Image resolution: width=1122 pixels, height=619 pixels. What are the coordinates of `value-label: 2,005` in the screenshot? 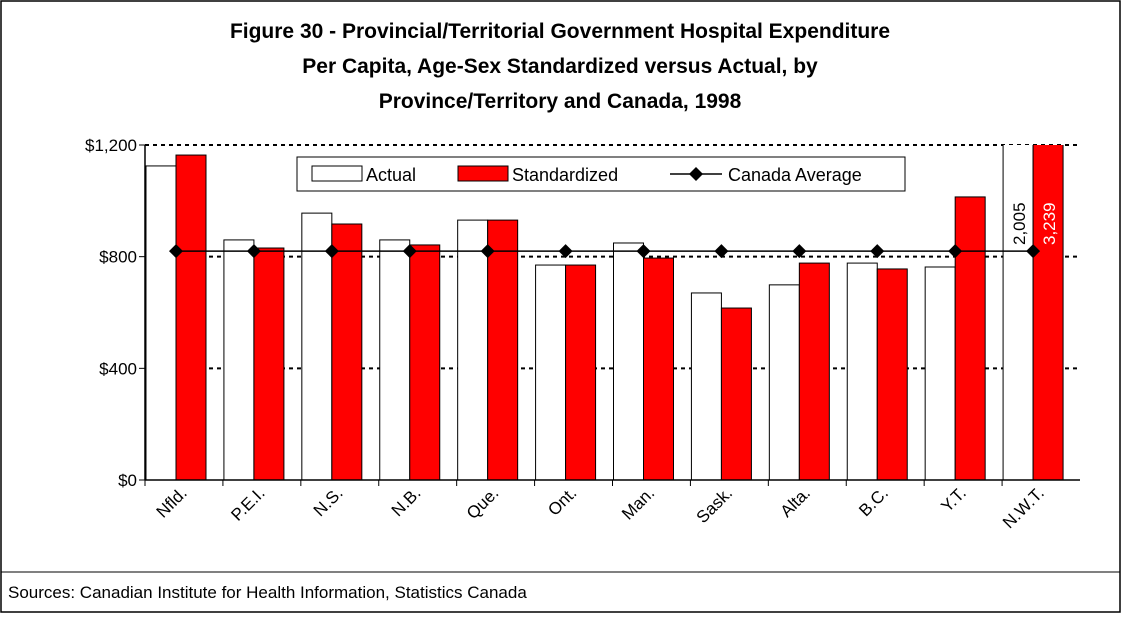 It's located at (1019, 223).